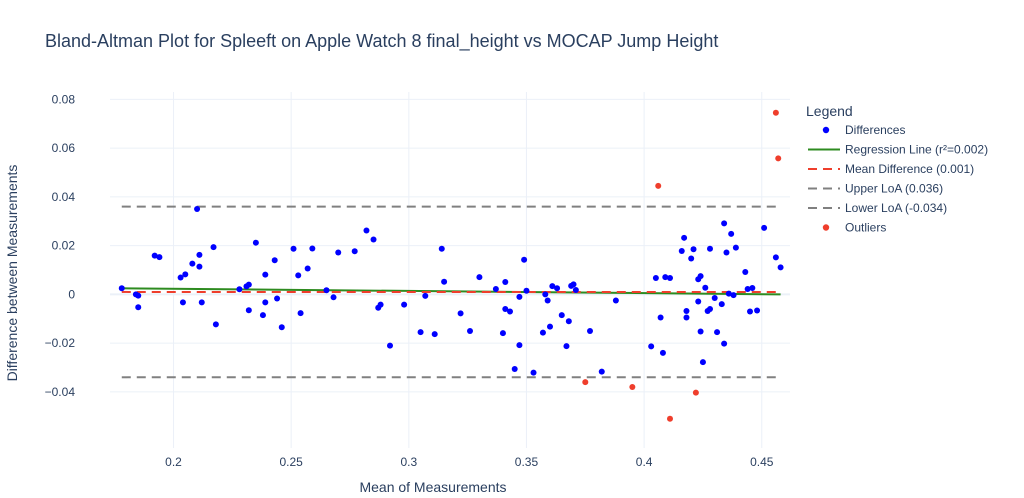  Describe the element at coordinates (408, 462) in the screenshot. I see `x-tick-label: 0.3` at that location.